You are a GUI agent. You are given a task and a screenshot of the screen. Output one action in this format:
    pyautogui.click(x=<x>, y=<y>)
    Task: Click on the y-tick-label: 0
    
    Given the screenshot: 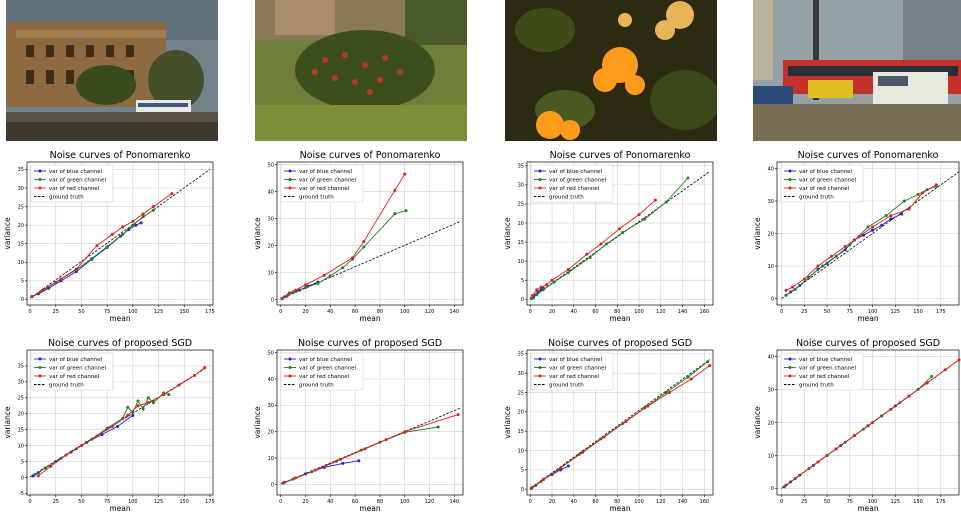 What is the action you would take?
    pyautogui.click(x=772, y=299)
    